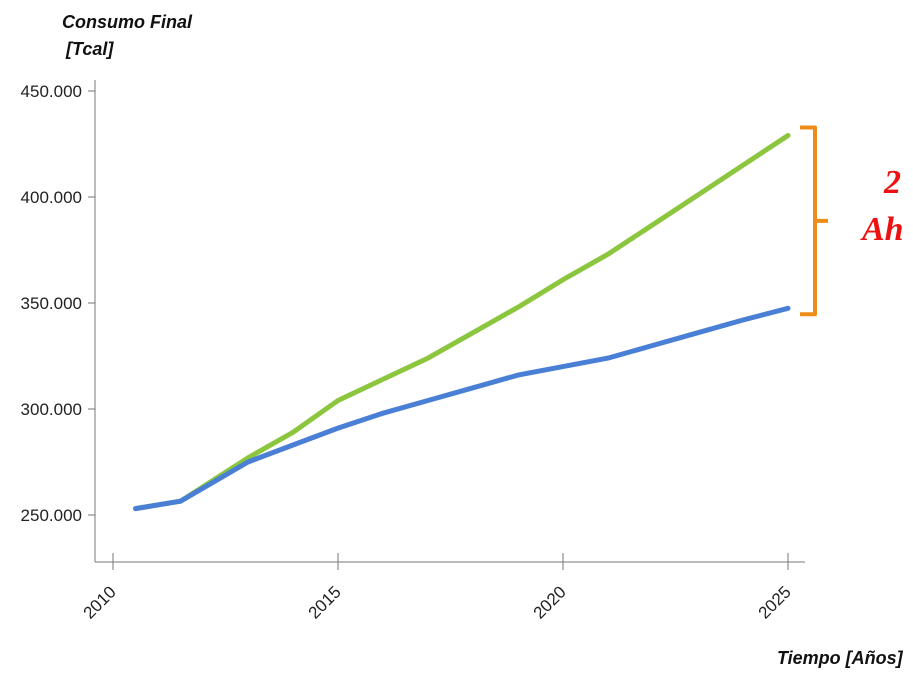 This screenshot has height=673, width=913. Describe the element at coordinates (840, 658) in the screenshot. I see `x-axis-title: Tiempo [Años]` at that location.